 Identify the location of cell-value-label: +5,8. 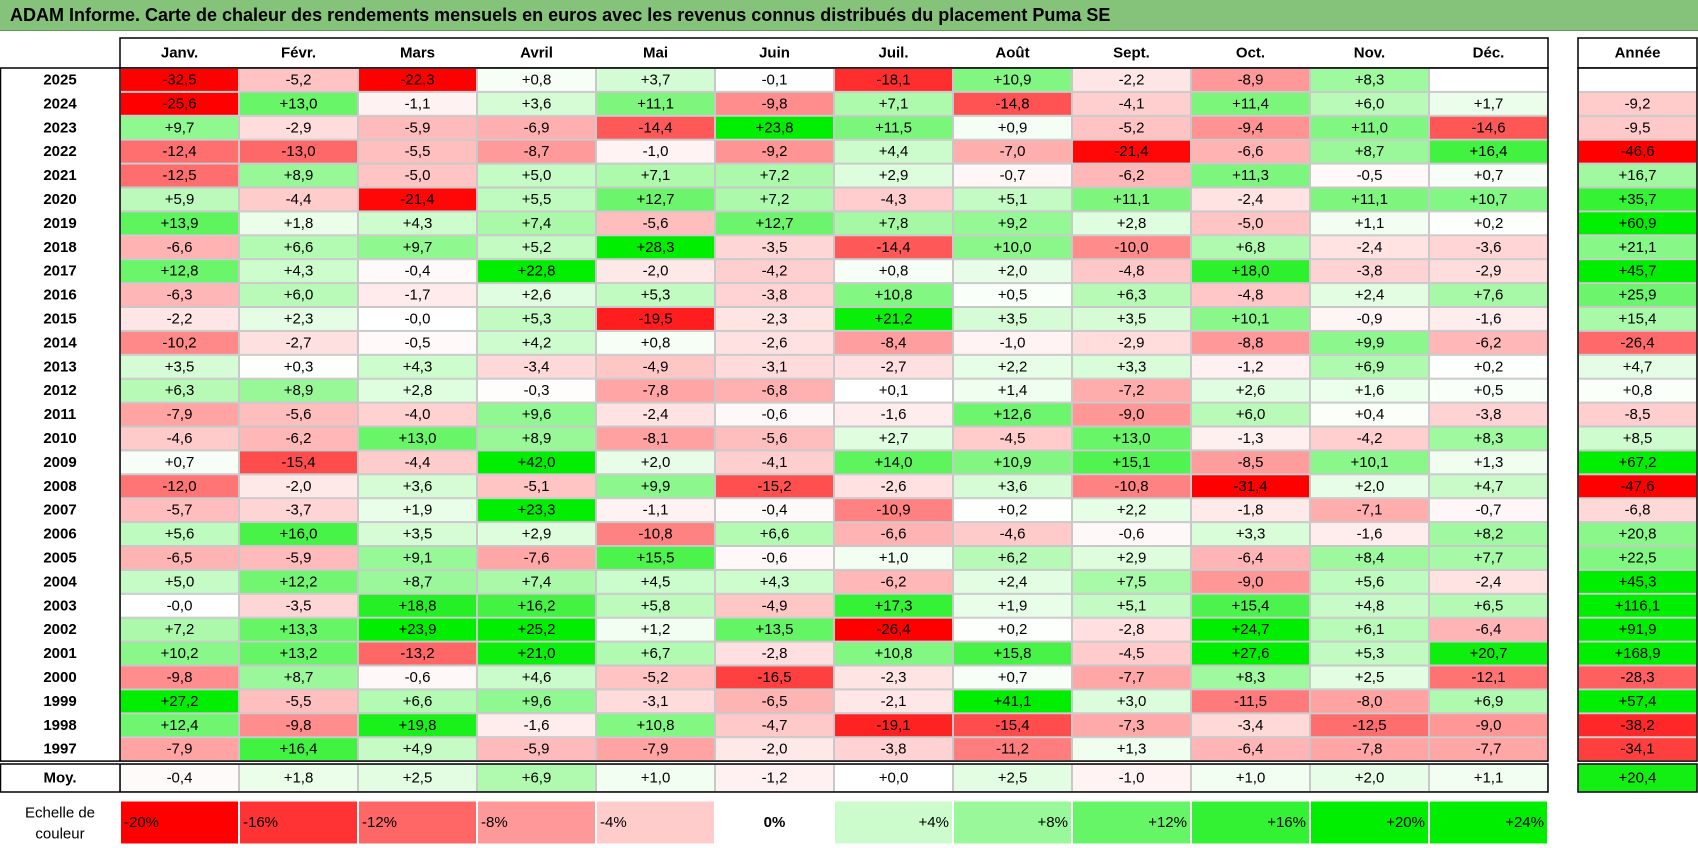
(656, 605).